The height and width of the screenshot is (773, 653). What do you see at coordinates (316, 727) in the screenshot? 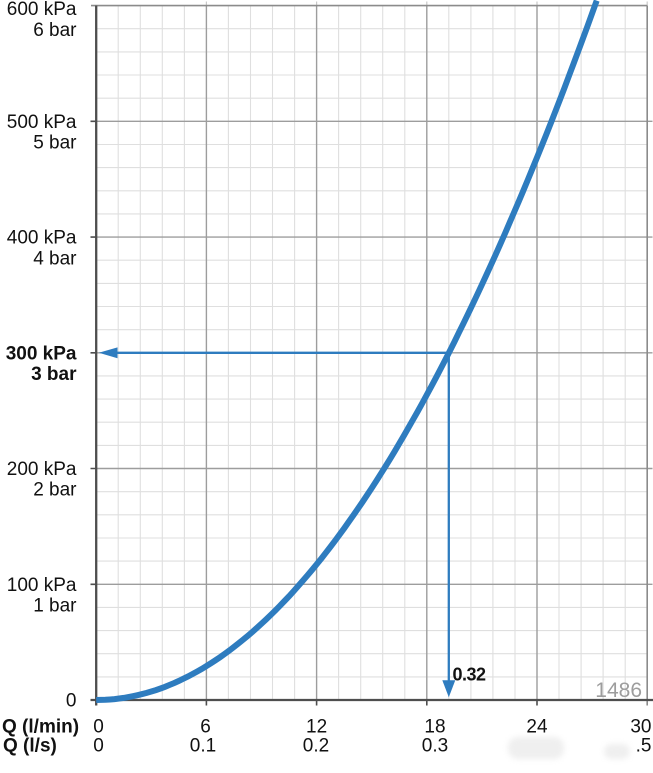
I see `svg-text: 12` at bounding box center [316, 727].